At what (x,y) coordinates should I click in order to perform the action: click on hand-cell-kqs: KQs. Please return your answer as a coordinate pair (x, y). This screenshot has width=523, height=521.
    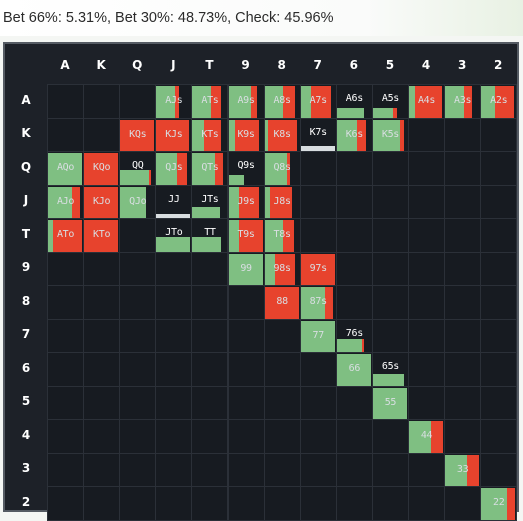
    Looking at the image, I should click on (138, 134).